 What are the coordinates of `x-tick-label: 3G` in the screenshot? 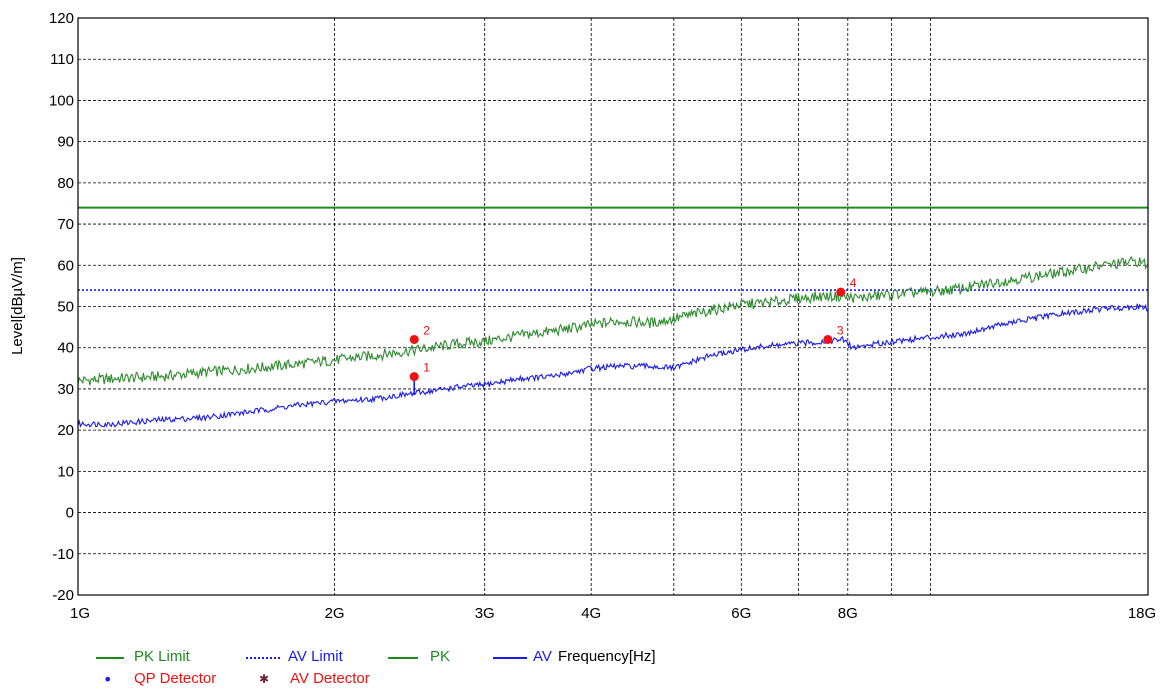 It's located at (485, 613).